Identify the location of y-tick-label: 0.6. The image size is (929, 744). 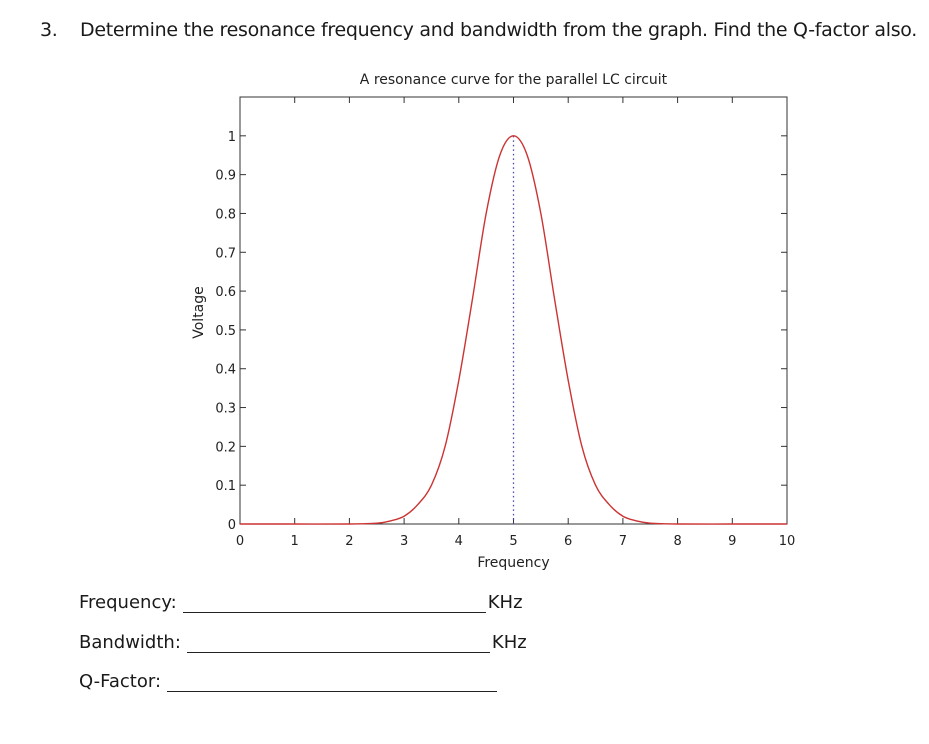
(225, 292).